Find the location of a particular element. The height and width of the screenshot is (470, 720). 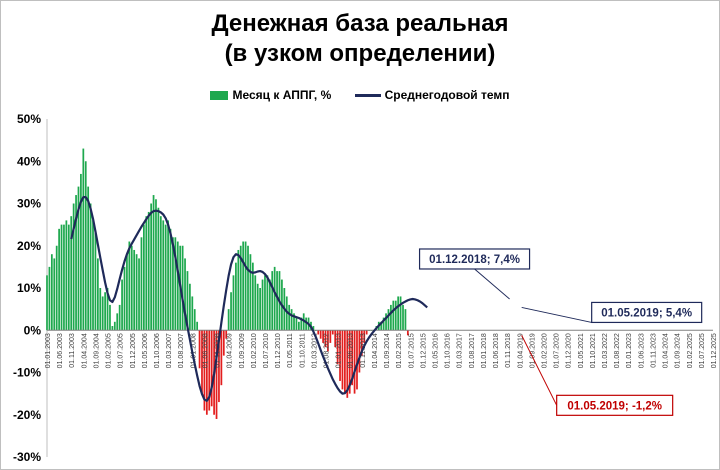

x-tick-label: 01.01.2023 is located at coordinates (629, 350).